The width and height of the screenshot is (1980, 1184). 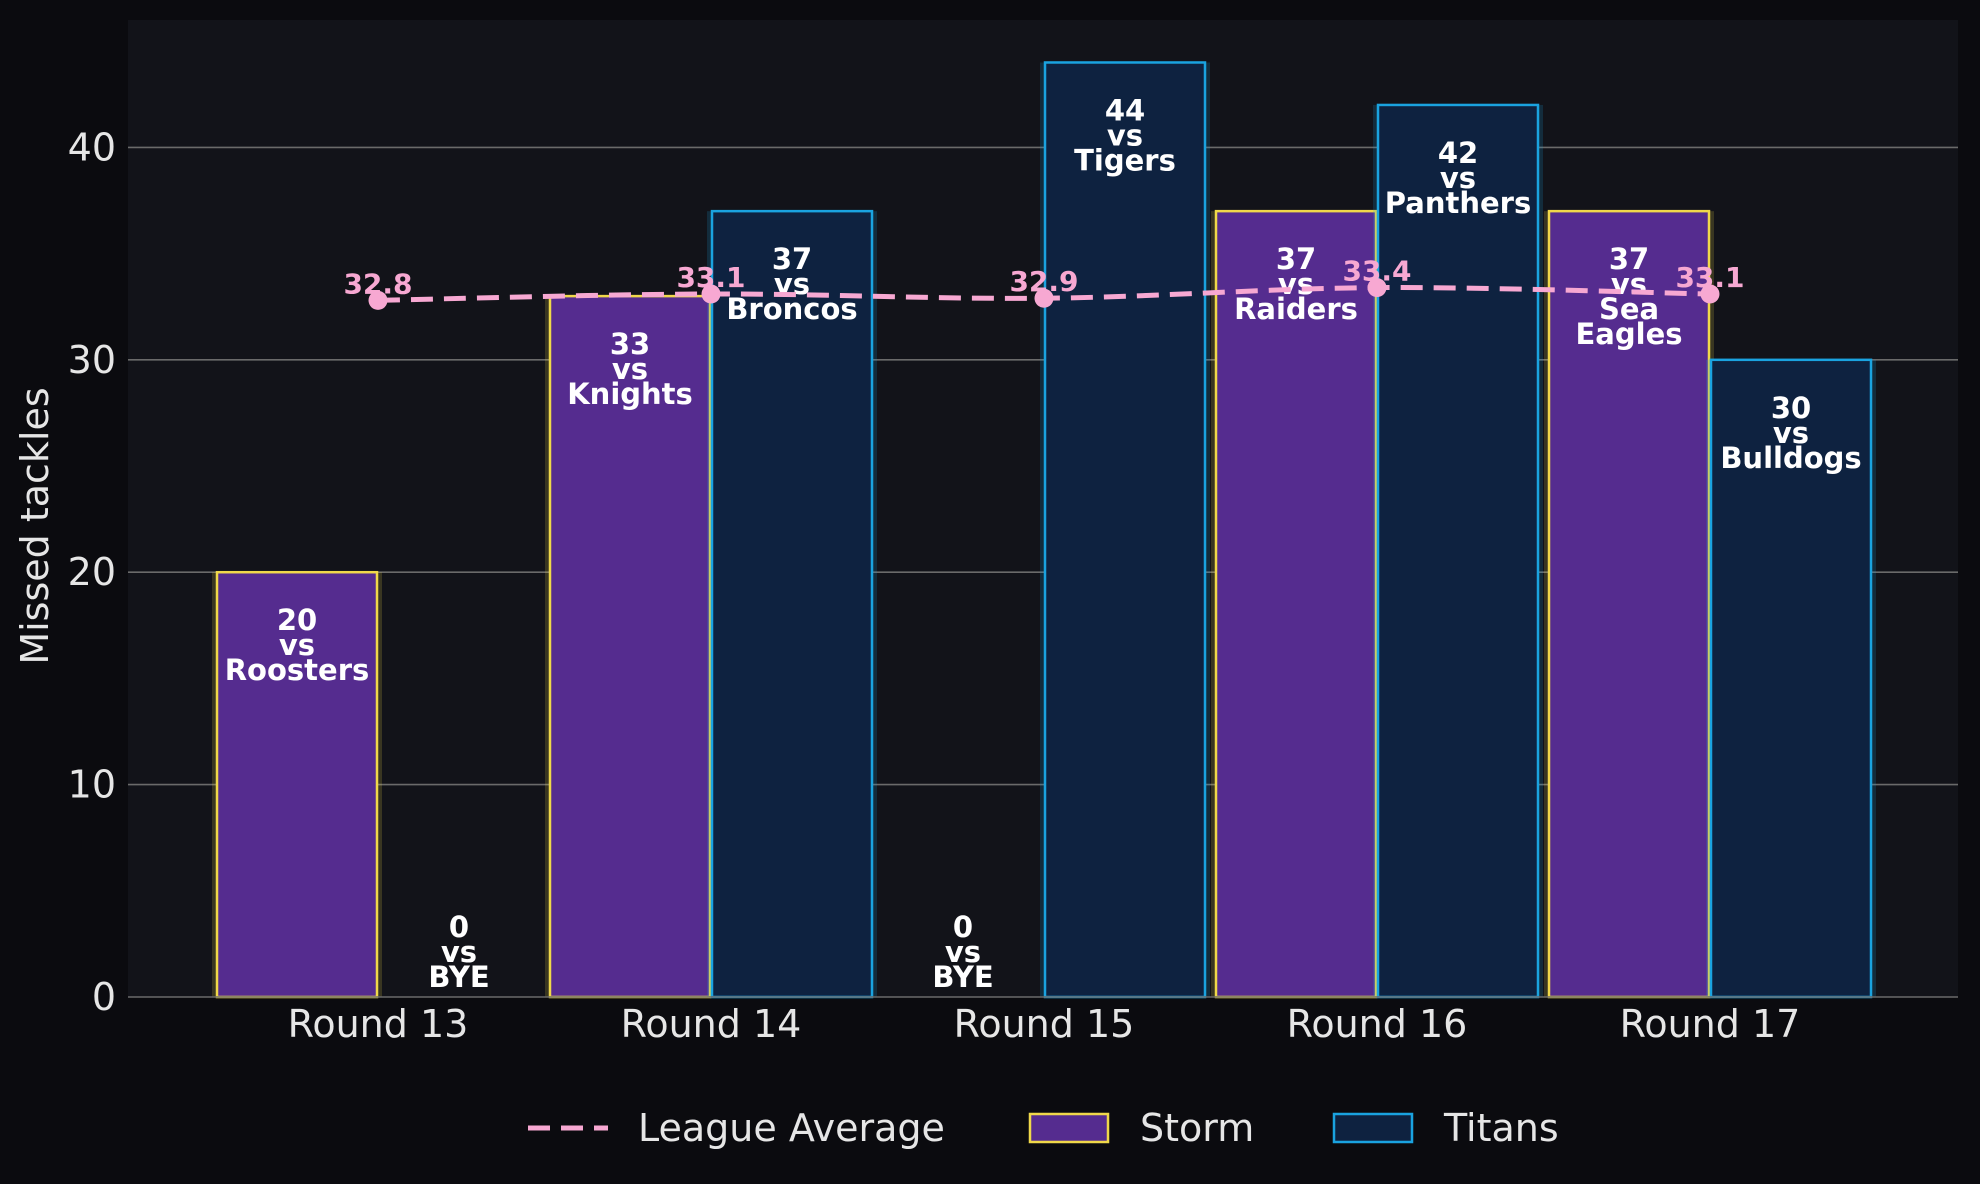 I want to click on x-tick-label-round-15: Round 15, so click(x=1044, y=1024).